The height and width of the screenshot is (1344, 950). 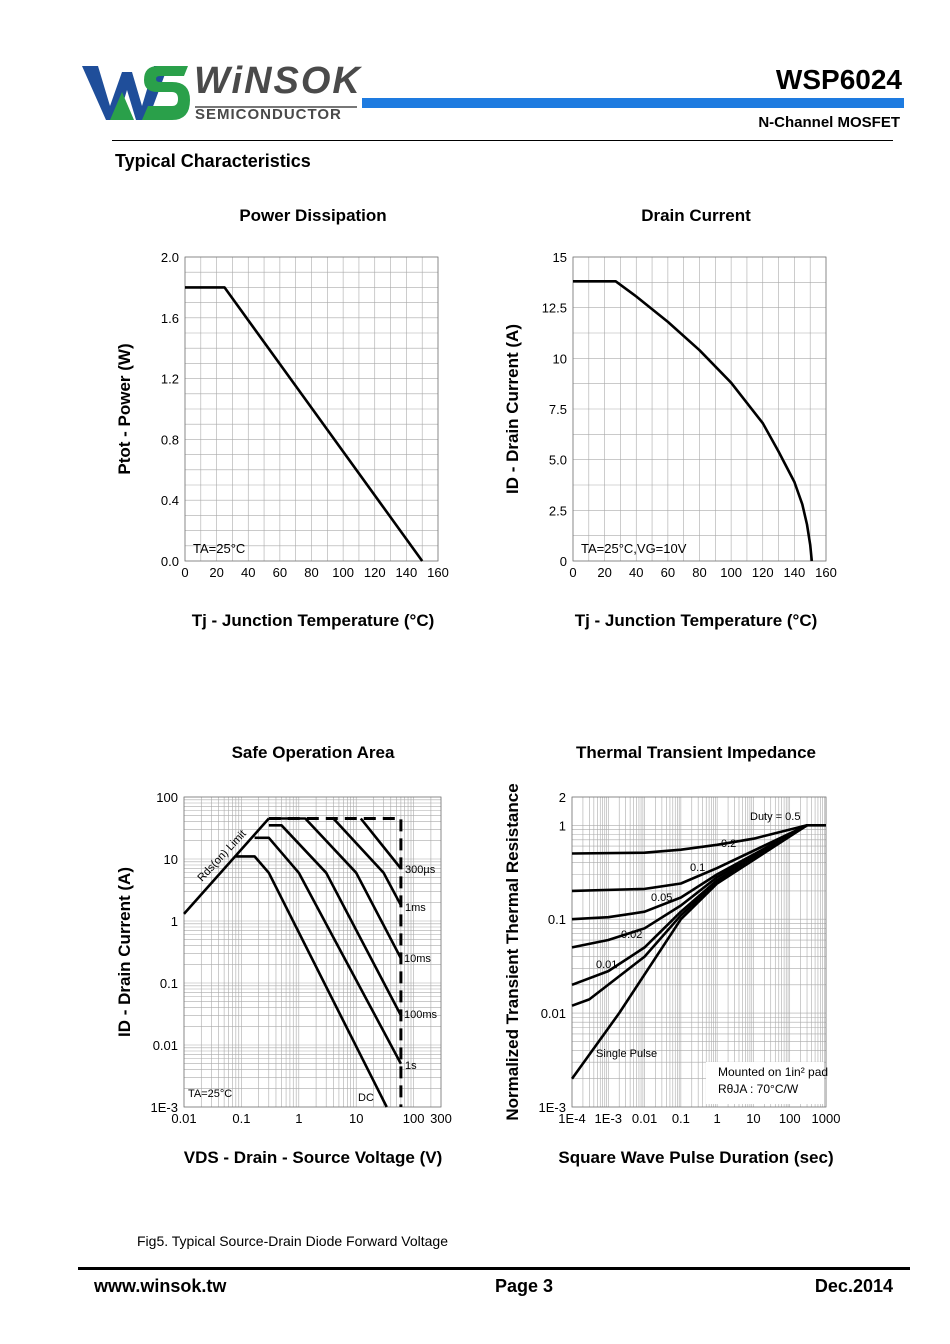 I want to click on y-axis-label: Ptot - Power (W), so click(x=124, y=408).